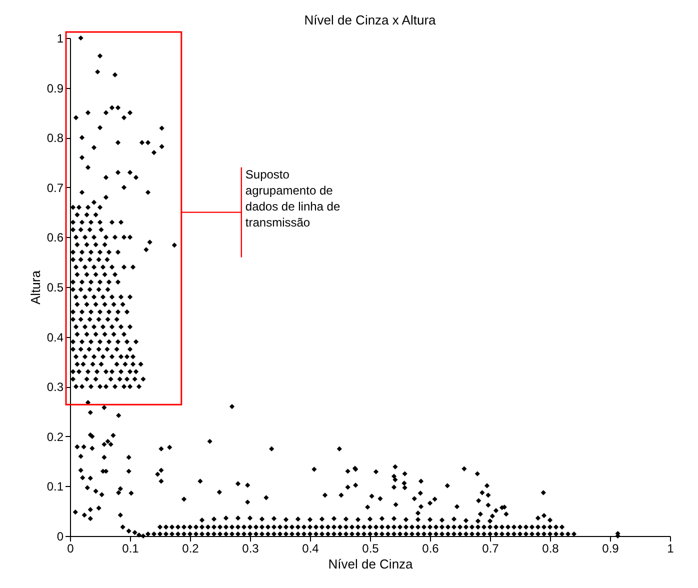  Describe the element at coordinates (370, 20) in the screenshot. I see `chart-title: Nível de Cinza x Altura` at that location.